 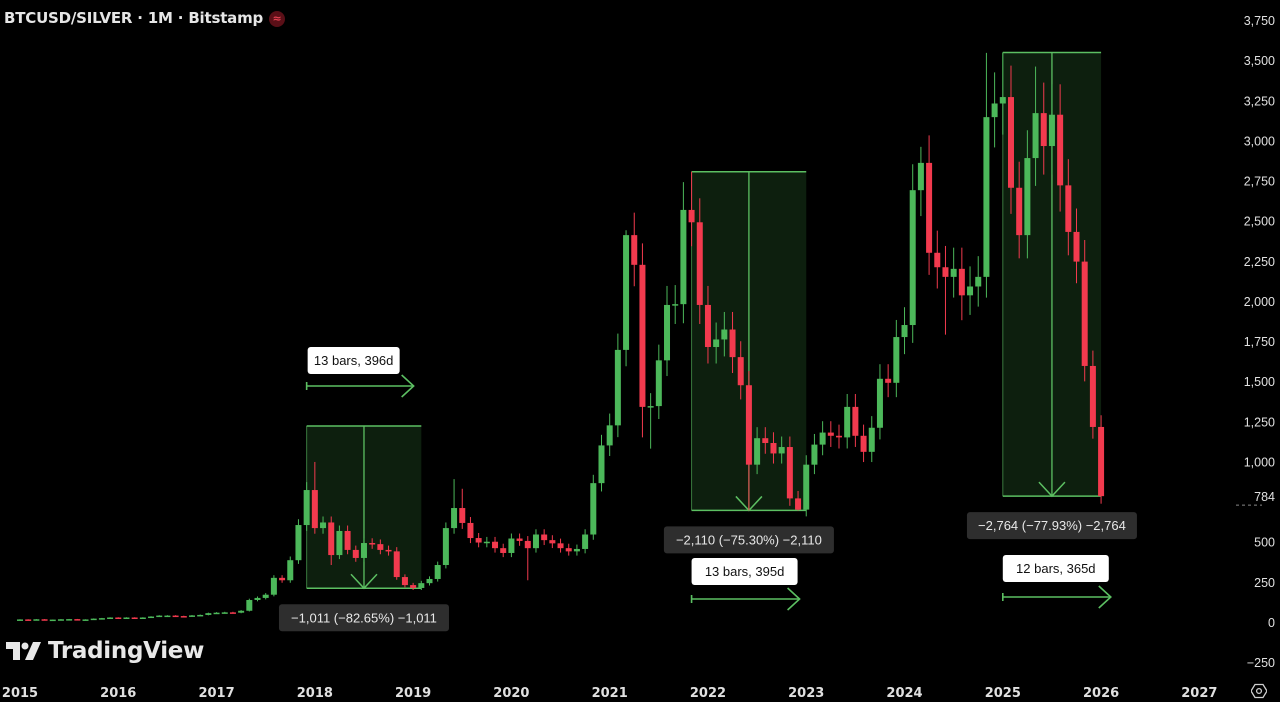 I want to click on price-tick-label: 1,500, so click(x=1259, y=382).